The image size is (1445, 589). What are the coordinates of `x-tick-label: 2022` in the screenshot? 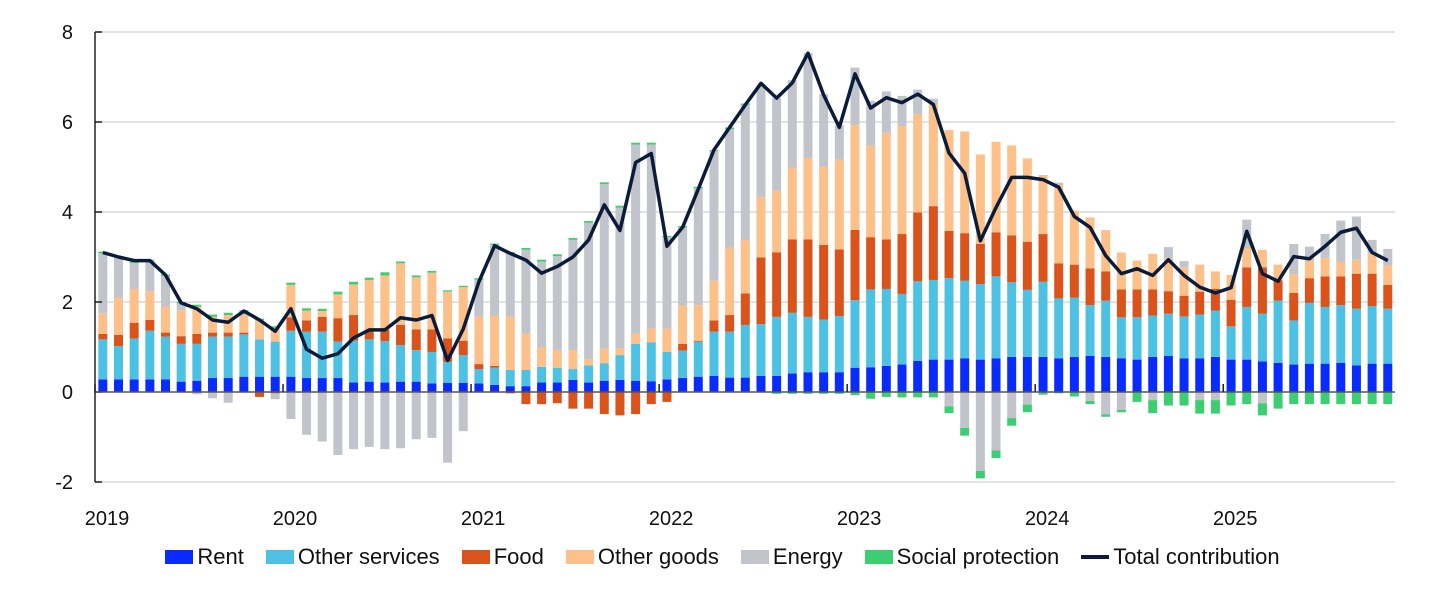 It's located at (671, 519).